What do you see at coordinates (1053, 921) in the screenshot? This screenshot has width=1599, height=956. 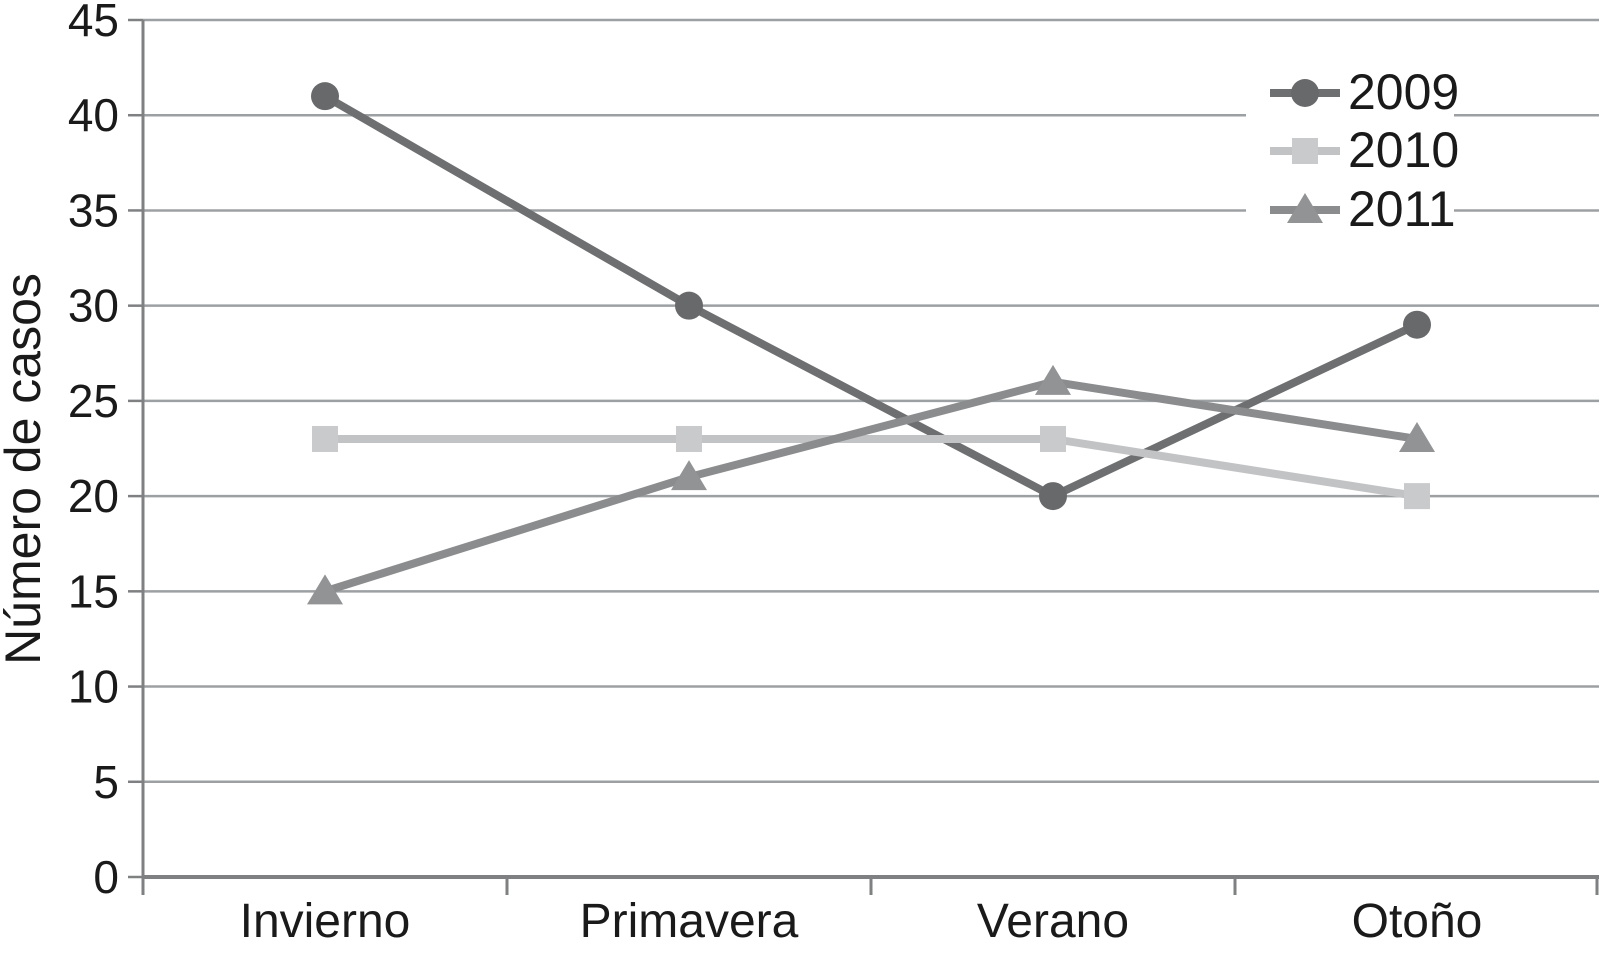 I see `x-axis-label-Verano: Verano` at bounding box center [1053, 921].